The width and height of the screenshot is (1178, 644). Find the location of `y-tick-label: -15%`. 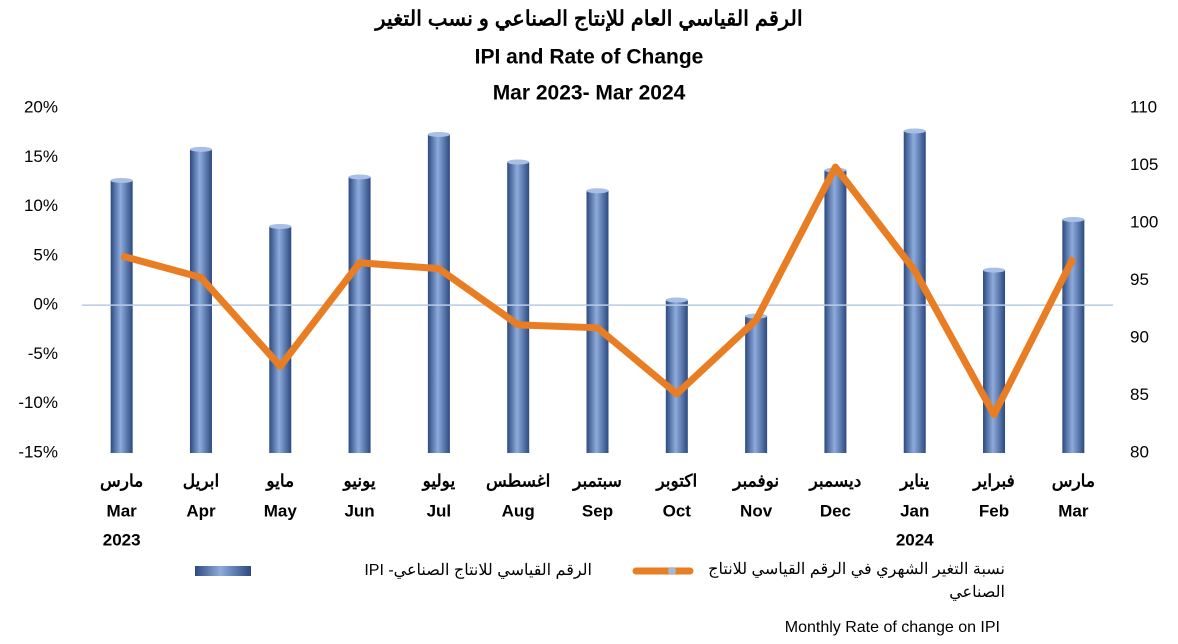

y-tick-label: -15% is located at coordinates (38, 451).